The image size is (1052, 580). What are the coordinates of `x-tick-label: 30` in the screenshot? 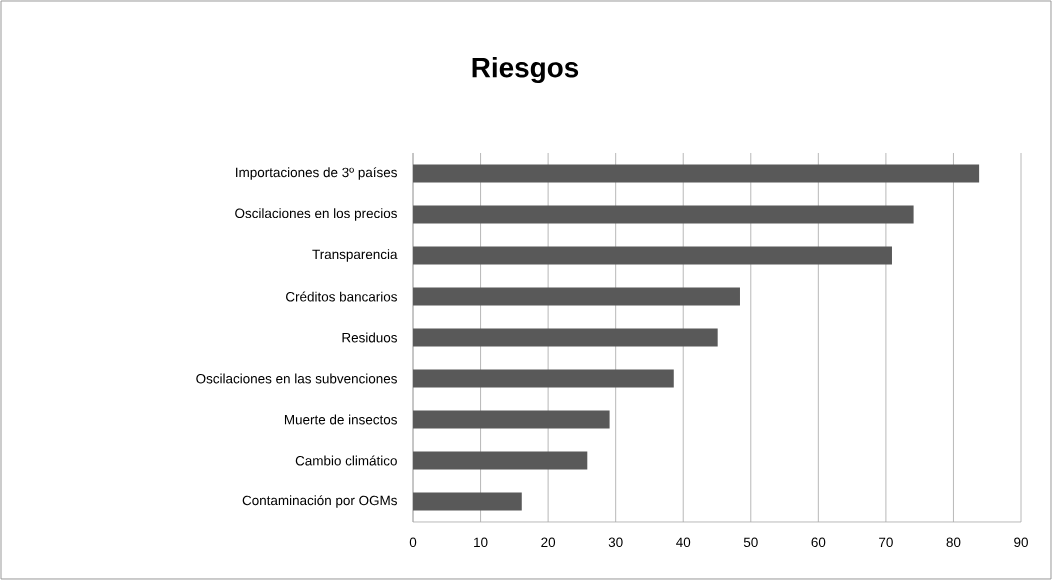 It's located at (615, 542).